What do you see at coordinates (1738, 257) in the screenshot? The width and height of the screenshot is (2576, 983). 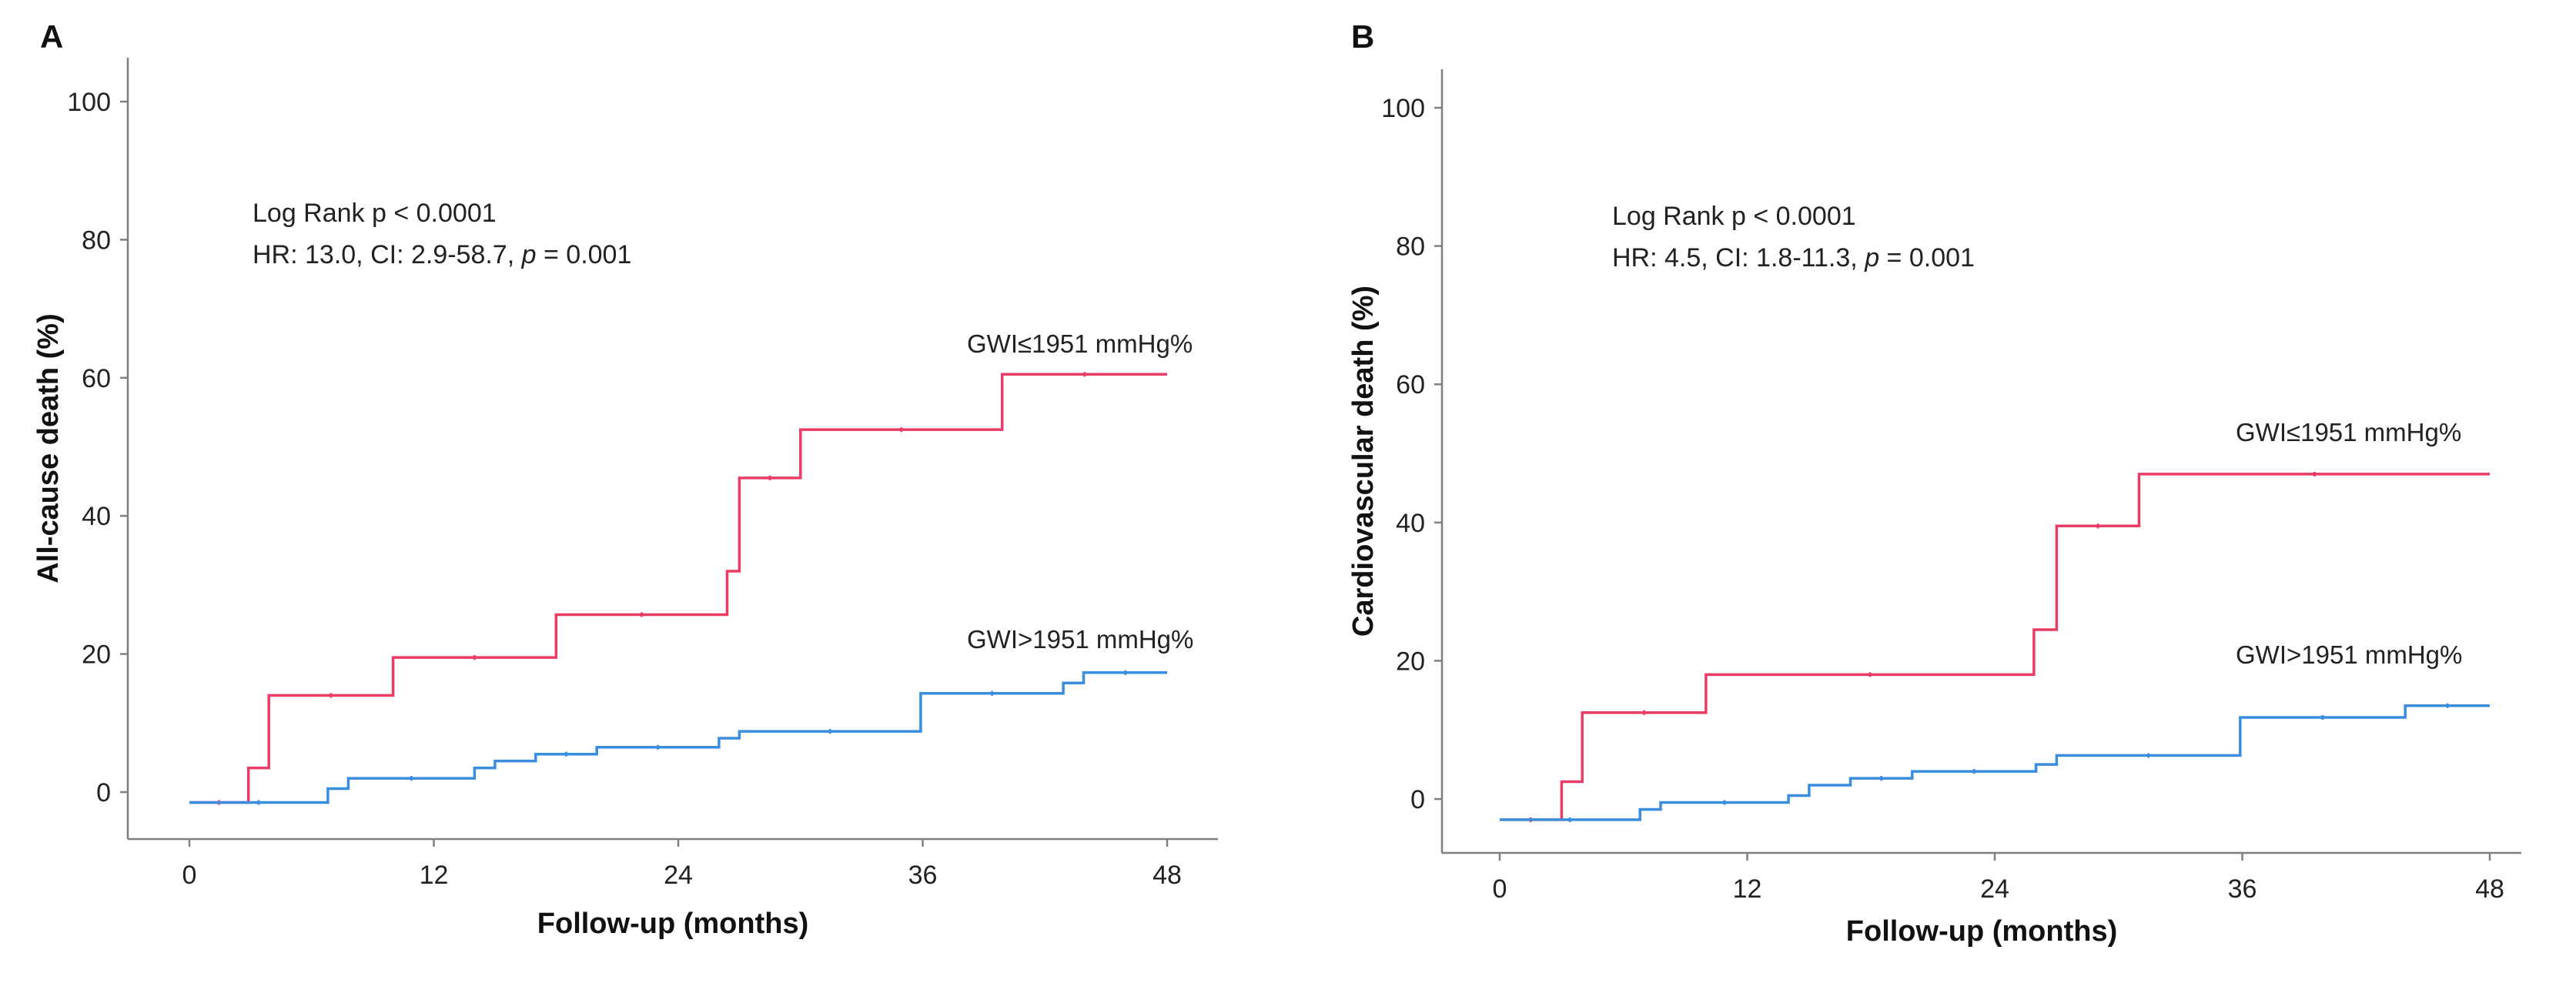 I see `hr-ci-text: HR: 4.5, CI: 1.8-11.3,` at bounding box center [1738, 257].